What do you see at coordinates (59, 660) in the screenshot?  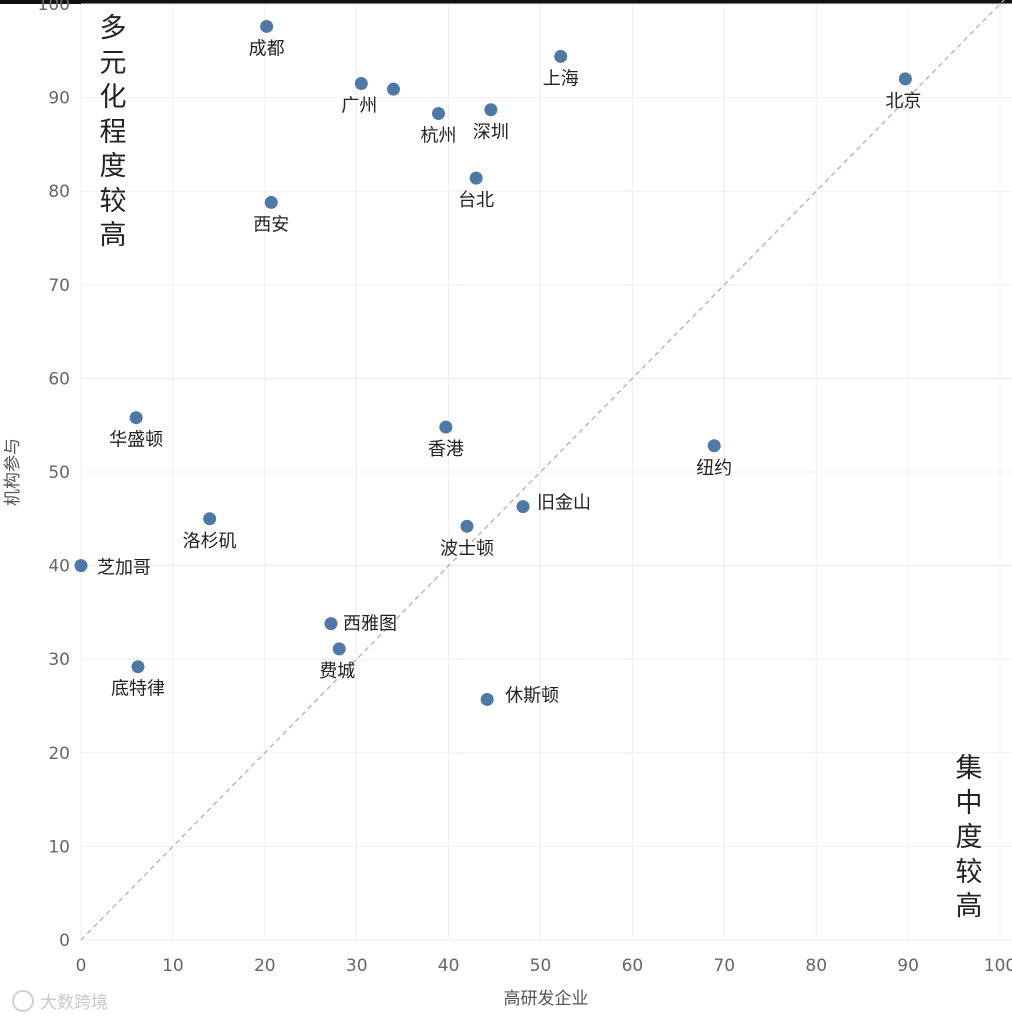 I see `y-tick-label: 30` at bounding box center [59, 660].